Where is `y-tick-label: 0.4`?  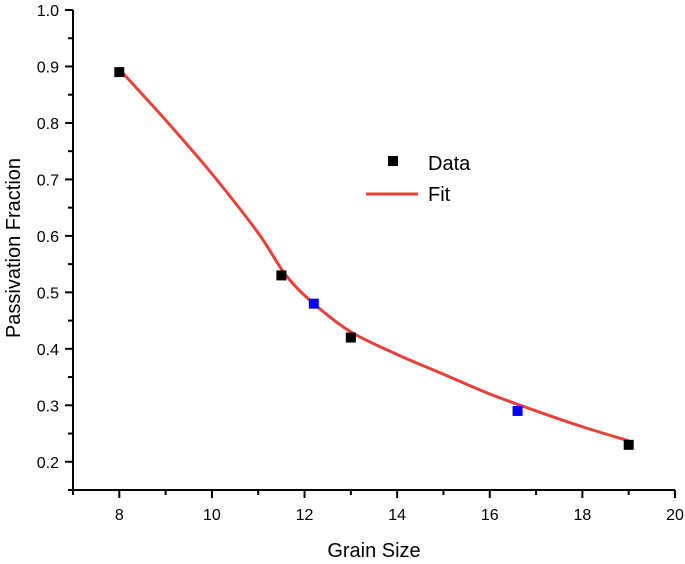
y-tick-label: 0.4 is located at coordinates (48, 350).